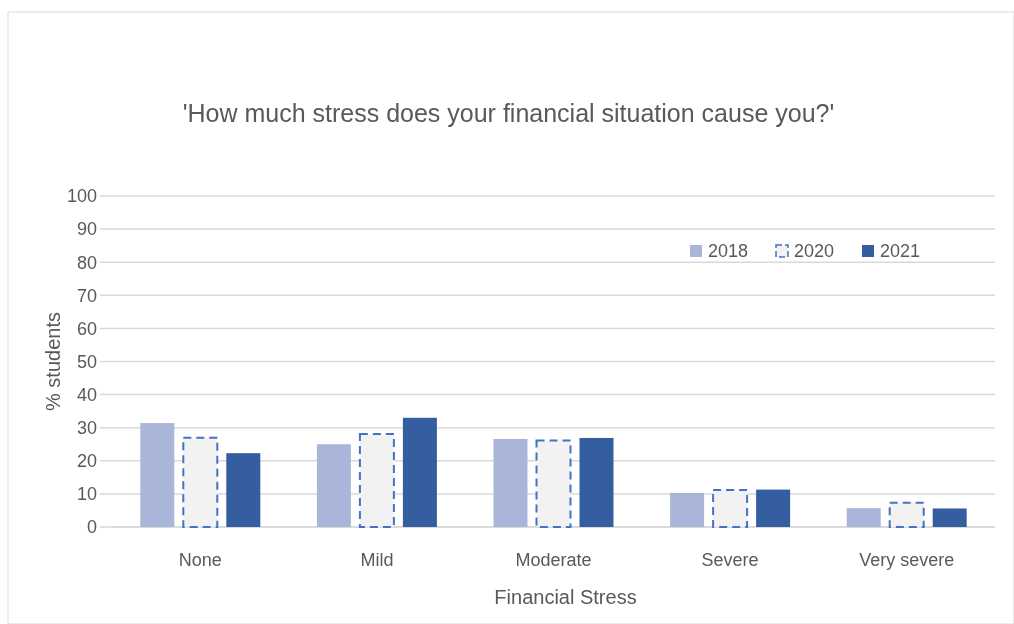 The width and height of the screenshot is (1014, 624). What do you see at coordinates (553, 560) in the screenshot?
I see `x-tick-label: Moderate` at bounding box center [553, 560].